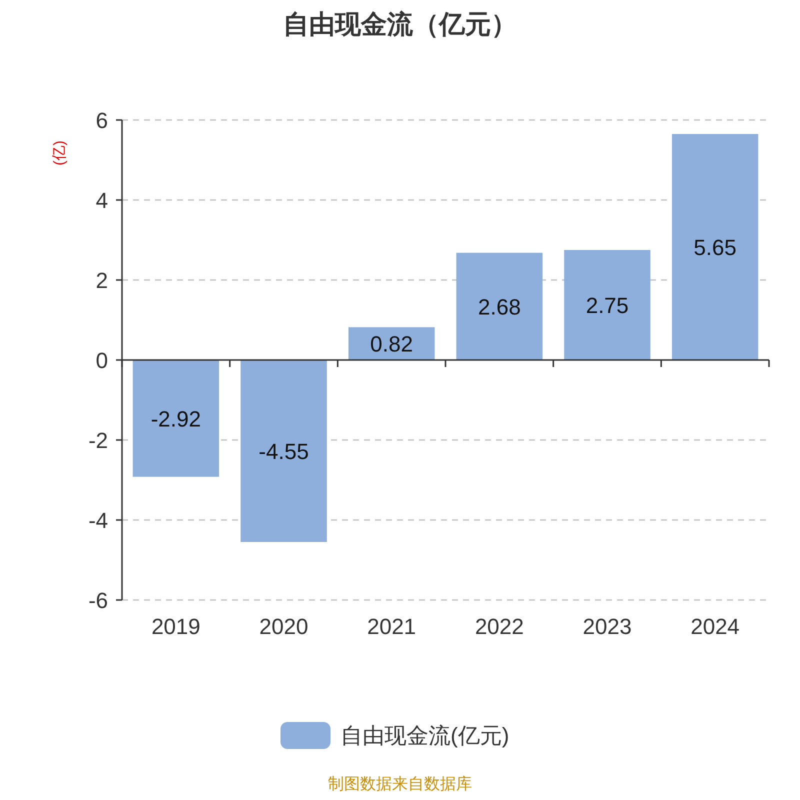 The height and width of the screenshot is (800, 800). What do you see at coordinates (98, 520) in the screenshot?
I see `y-tick-label: -4` at bounding box center [98, 520].